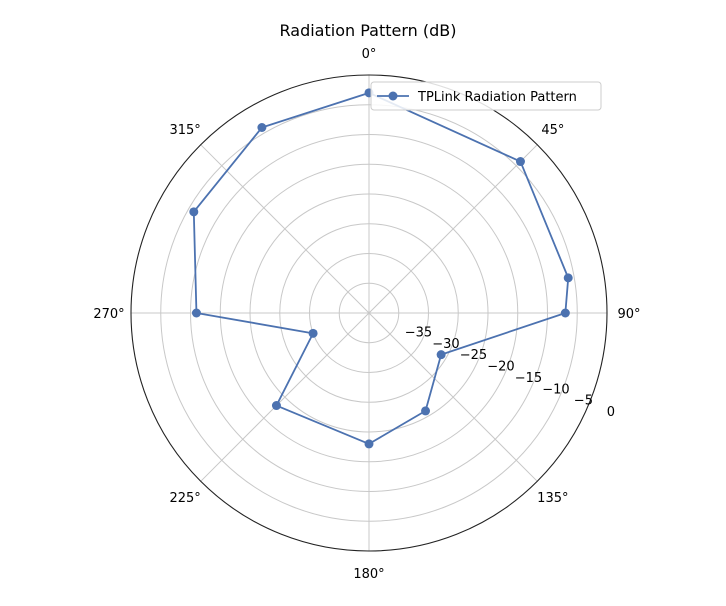 This screenshot has width=726, height=606. I want to click on chart-title: Radiation Pattern (dB), so click(368, 30).